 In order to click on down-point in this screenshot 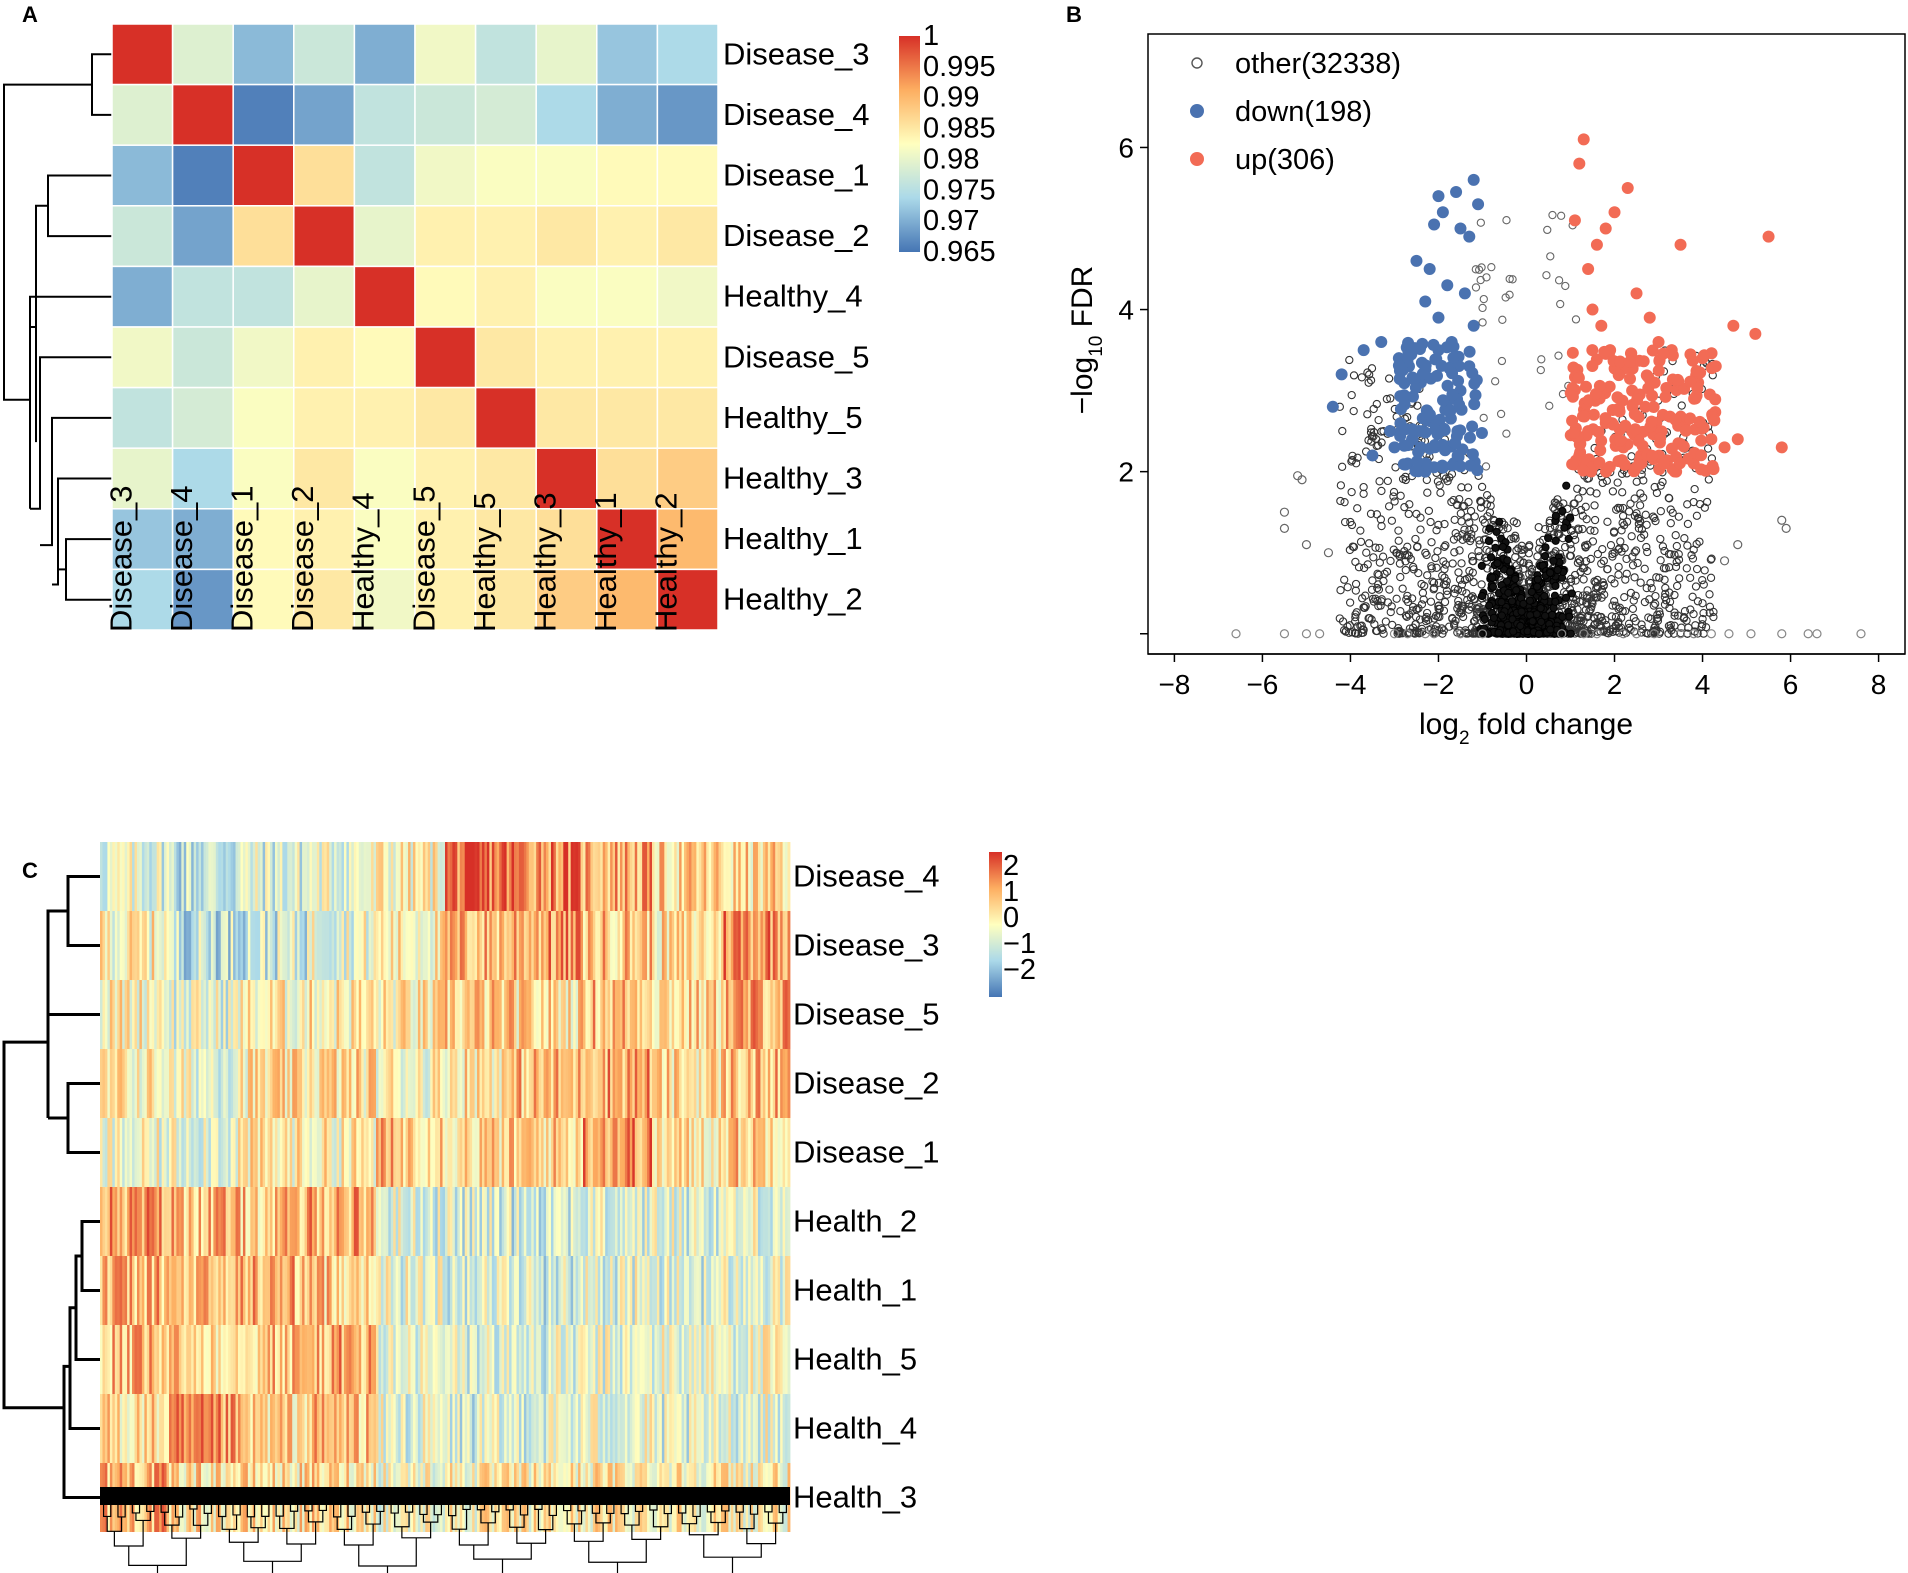, I will do `click(1446, 347)`.